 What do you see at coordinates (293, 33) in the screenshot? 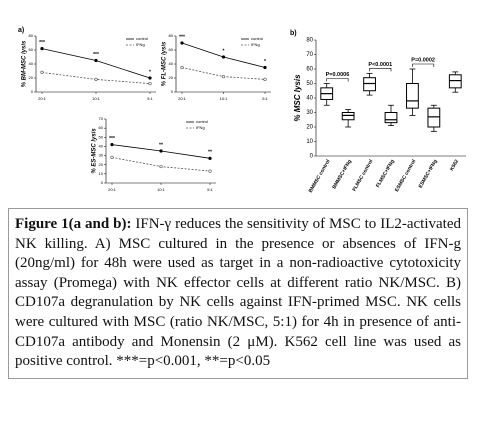
I see `panel-label: b)` at bounding box center [293, 33].